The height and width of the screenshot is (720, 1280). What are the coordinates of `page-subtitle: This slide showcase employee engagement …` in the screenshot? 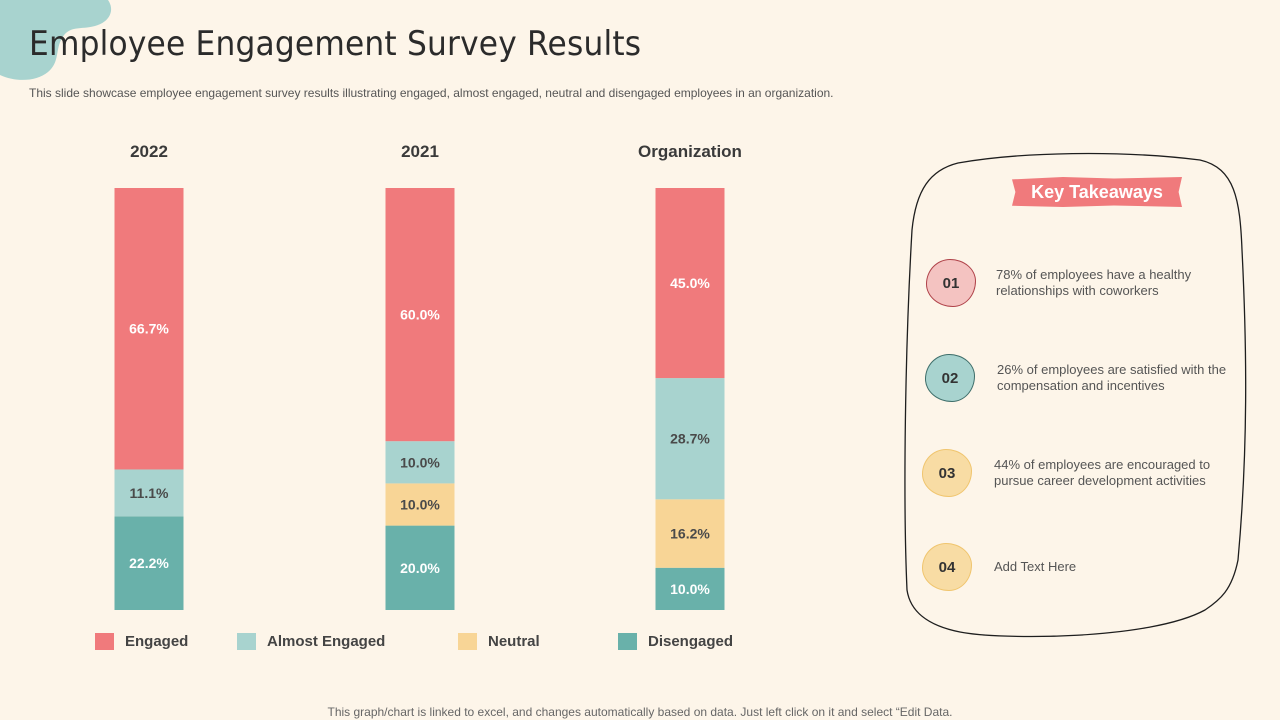 It's located at (431, 93).